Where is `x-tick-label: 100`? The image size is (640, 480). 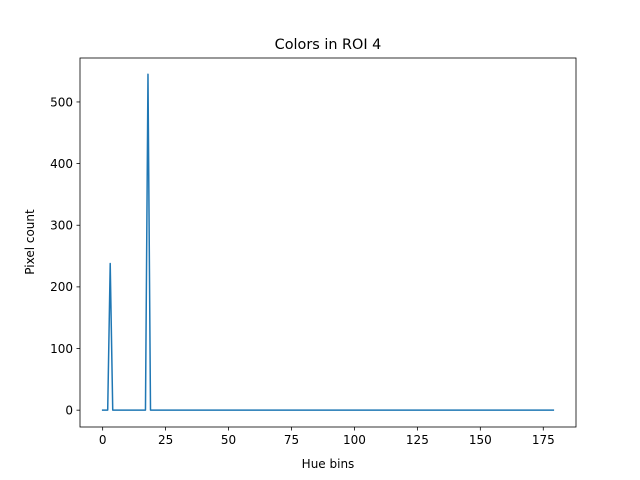 x-tick-label: 100 is located at coordinates (354, 440).